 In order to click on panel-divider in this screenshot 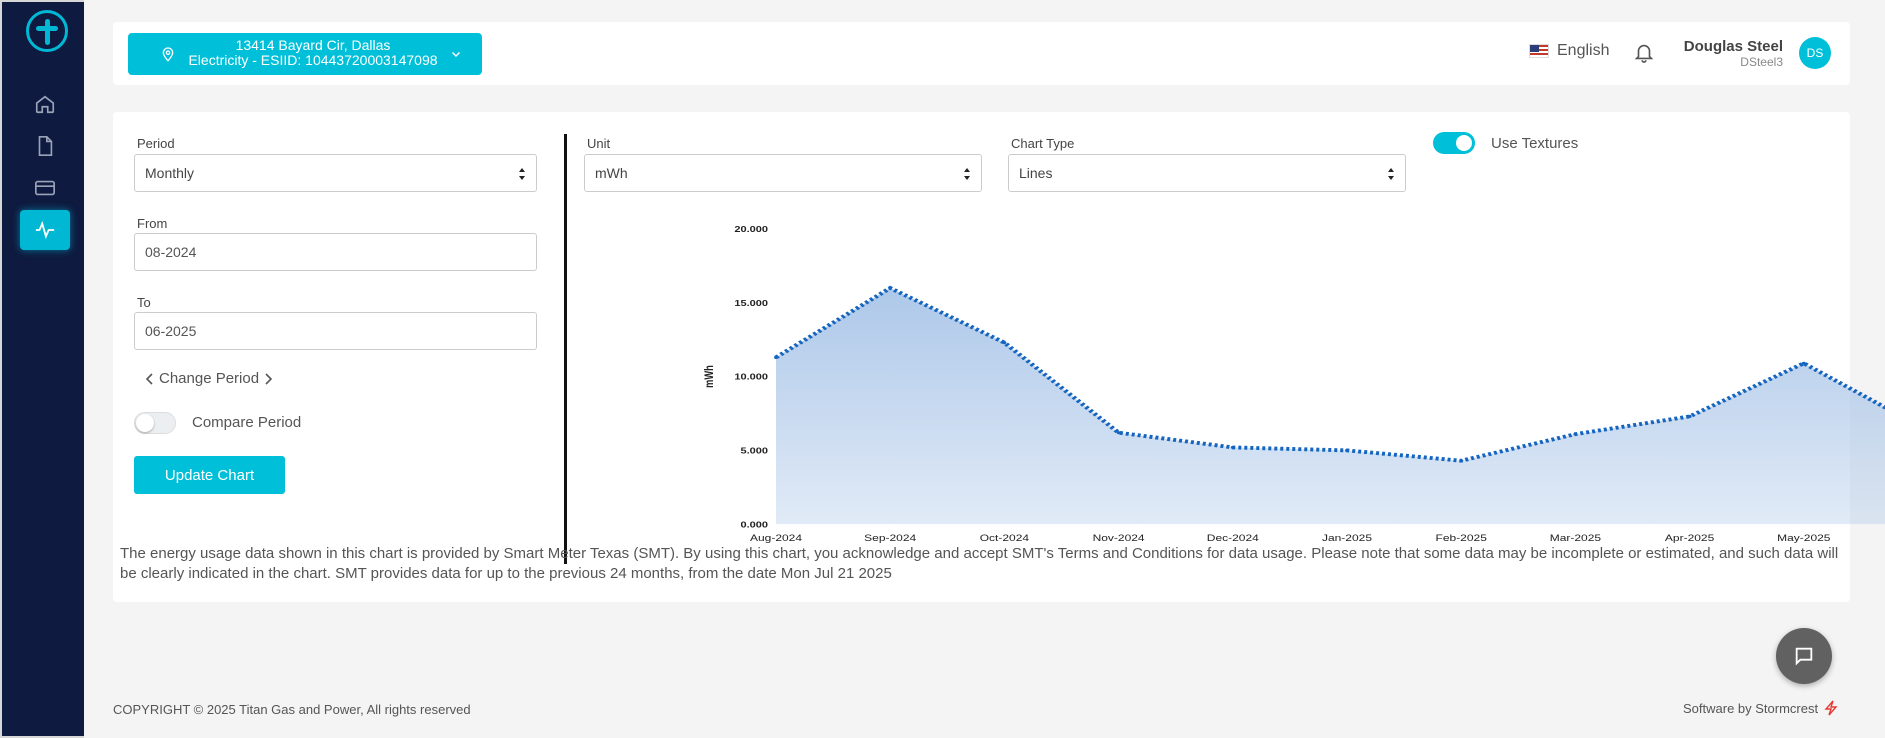, I will do `click(565, 349)`.